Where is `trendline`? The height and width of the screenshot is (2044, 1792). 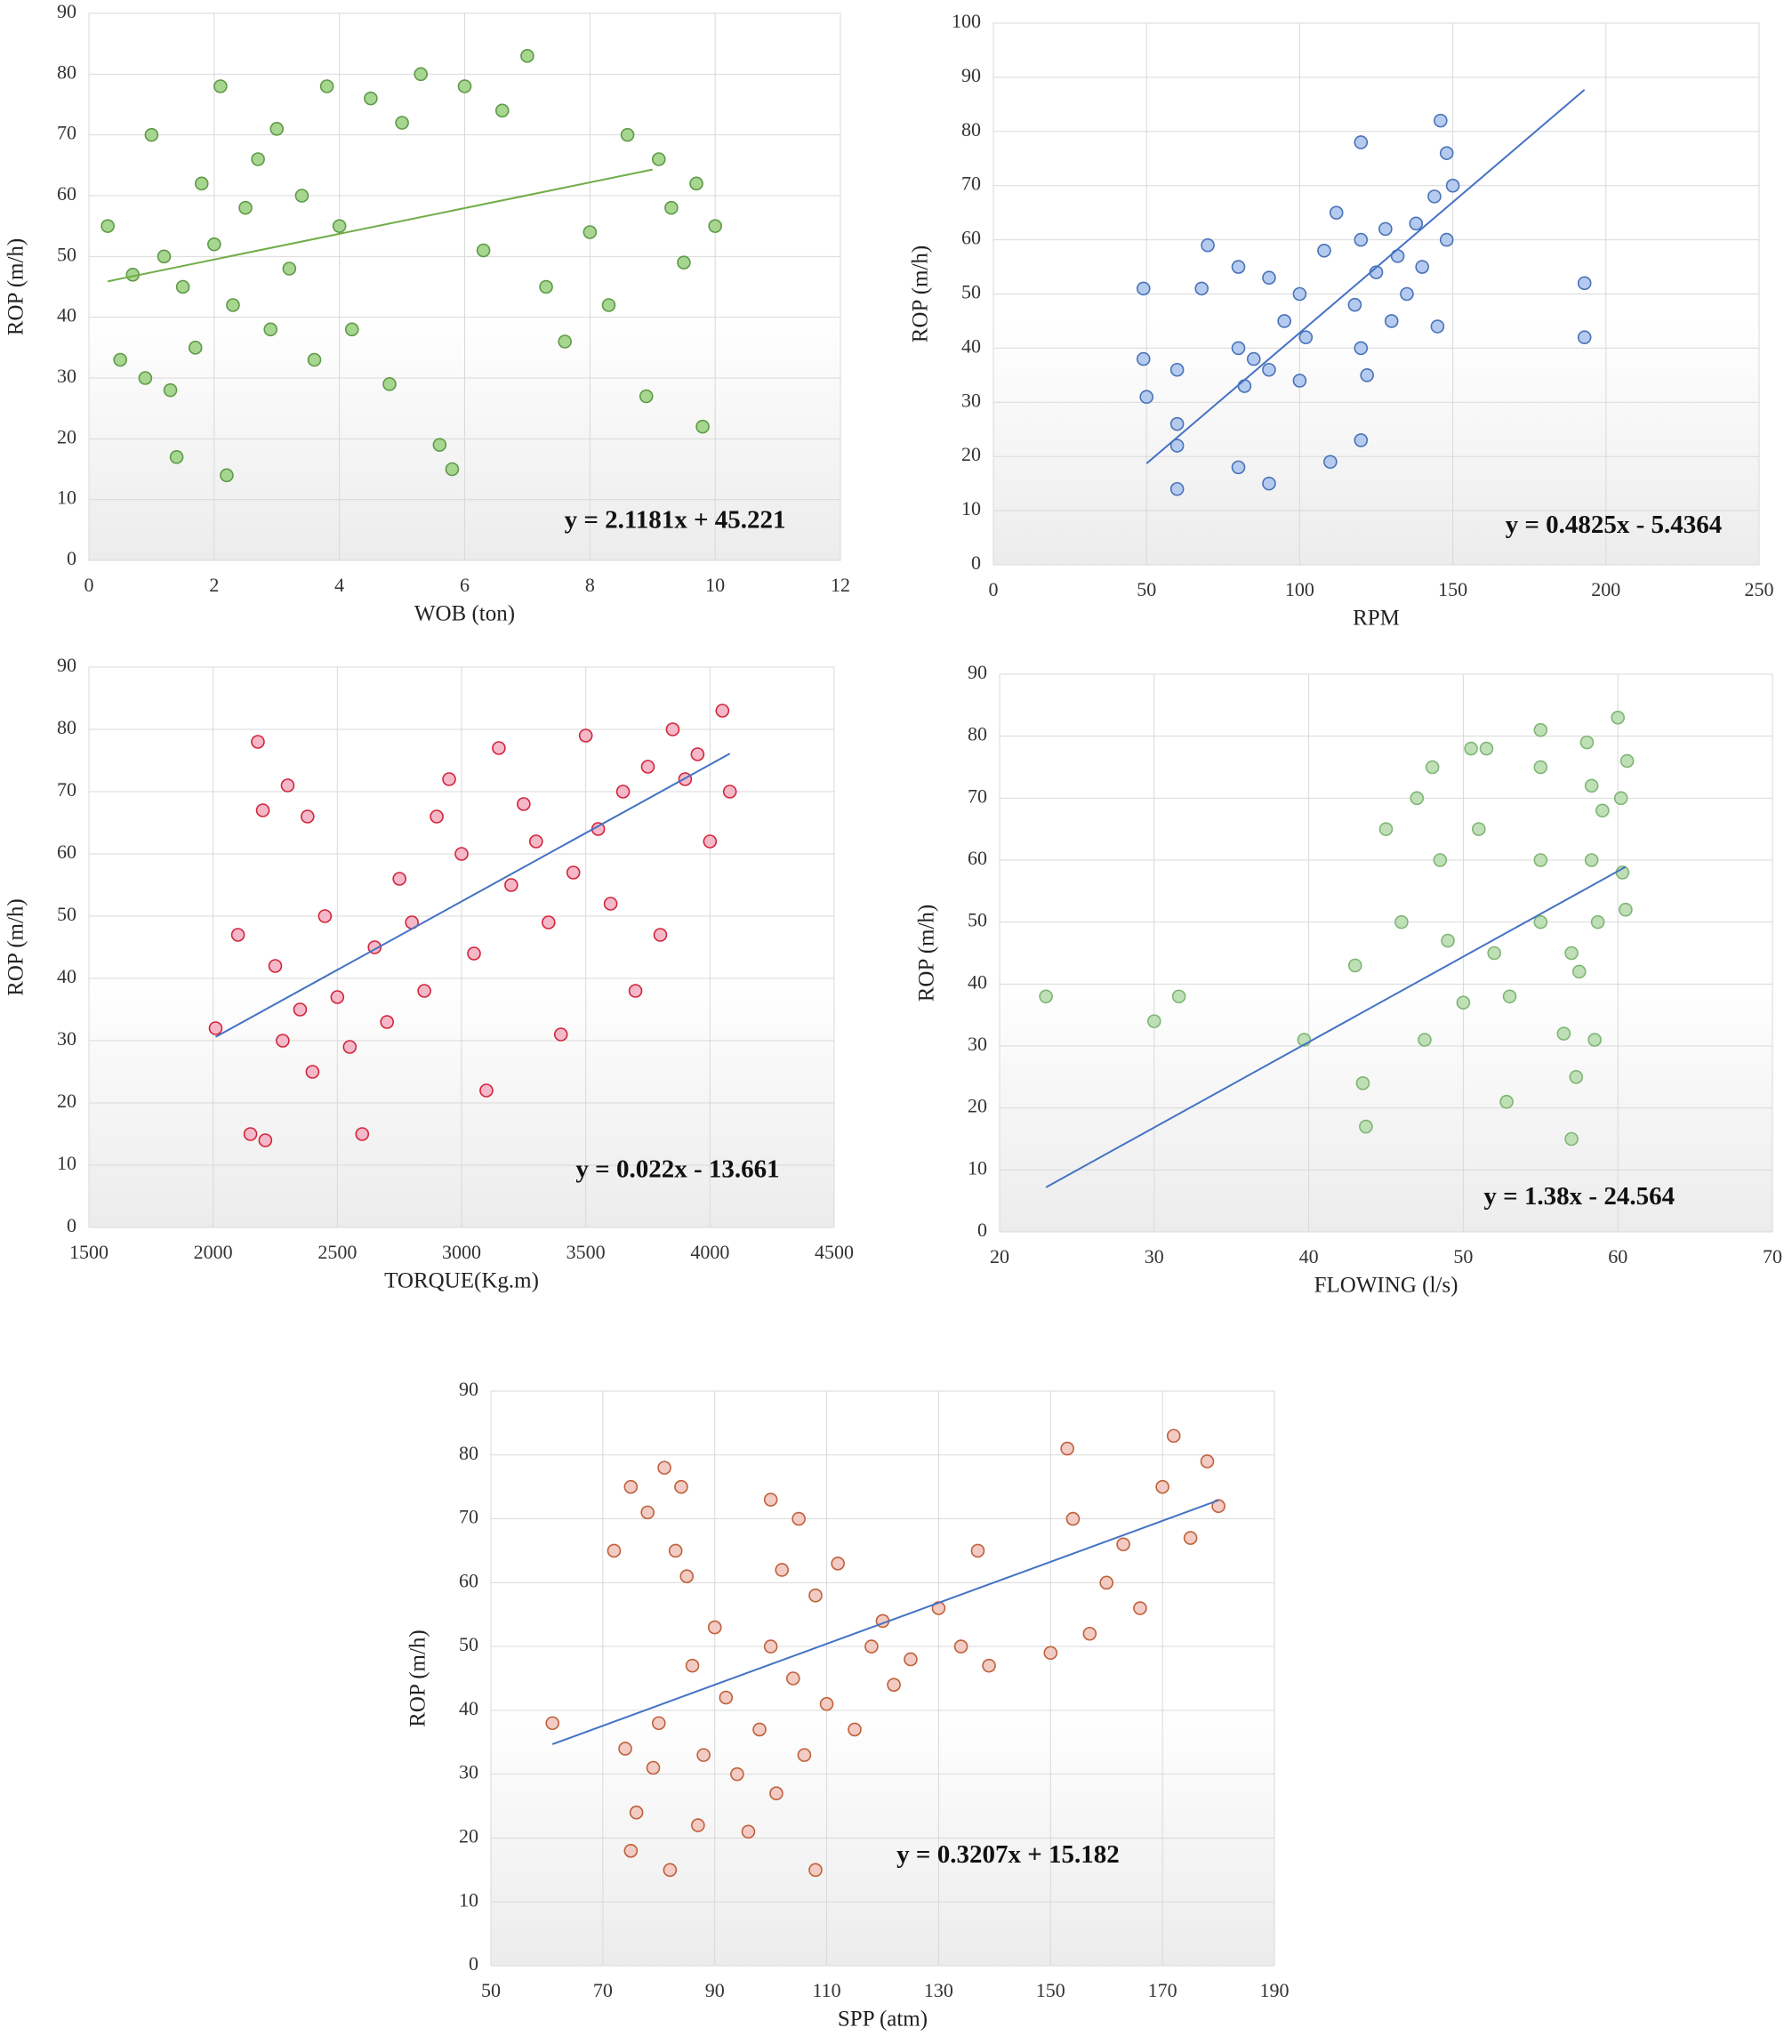
trendline is located at coordinates (1365, 276).